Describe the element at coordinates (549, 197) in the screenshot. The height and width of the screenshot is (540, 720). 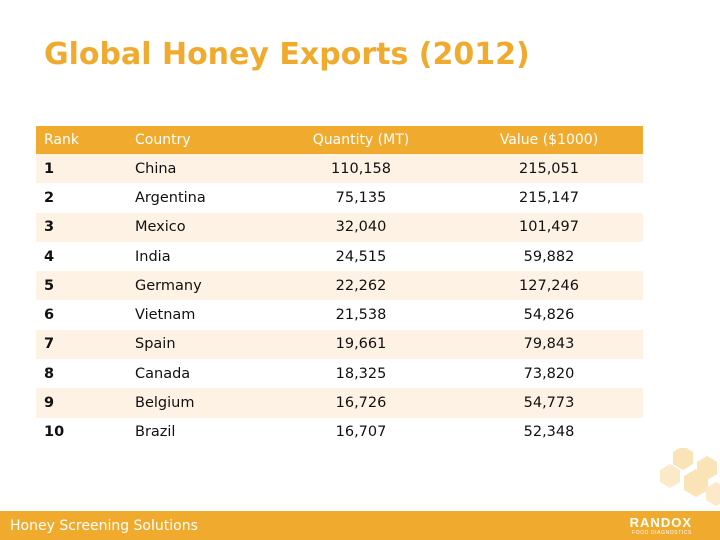
I see `cell-value: 215,147` at that location.